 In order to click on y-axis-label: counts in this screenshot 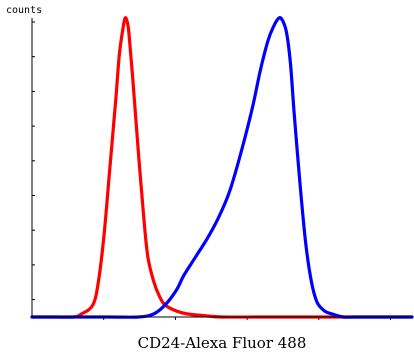, I will do `click(24, 10)`.